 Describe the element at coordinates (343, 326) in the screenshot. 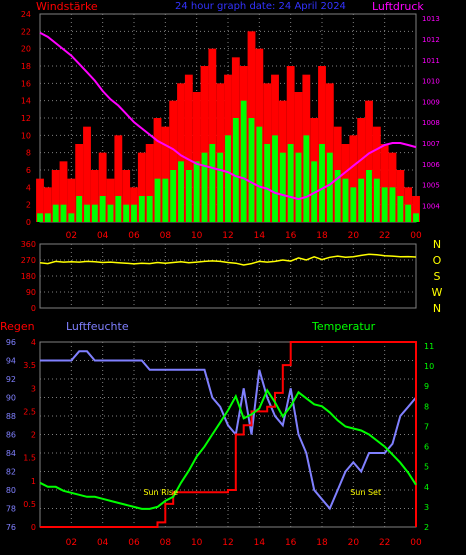

I see `temperatur-label: Temperatur` at that location.